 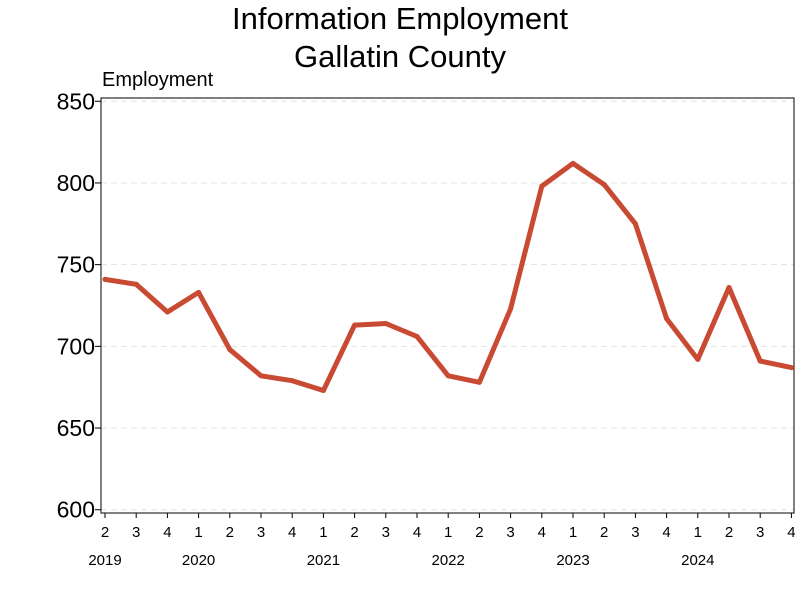 What do you see at coordinates (79, 305) in the screenshot?
I see `y-axis: 600 650 700 750 800 850` at bounding box center [79, 305].